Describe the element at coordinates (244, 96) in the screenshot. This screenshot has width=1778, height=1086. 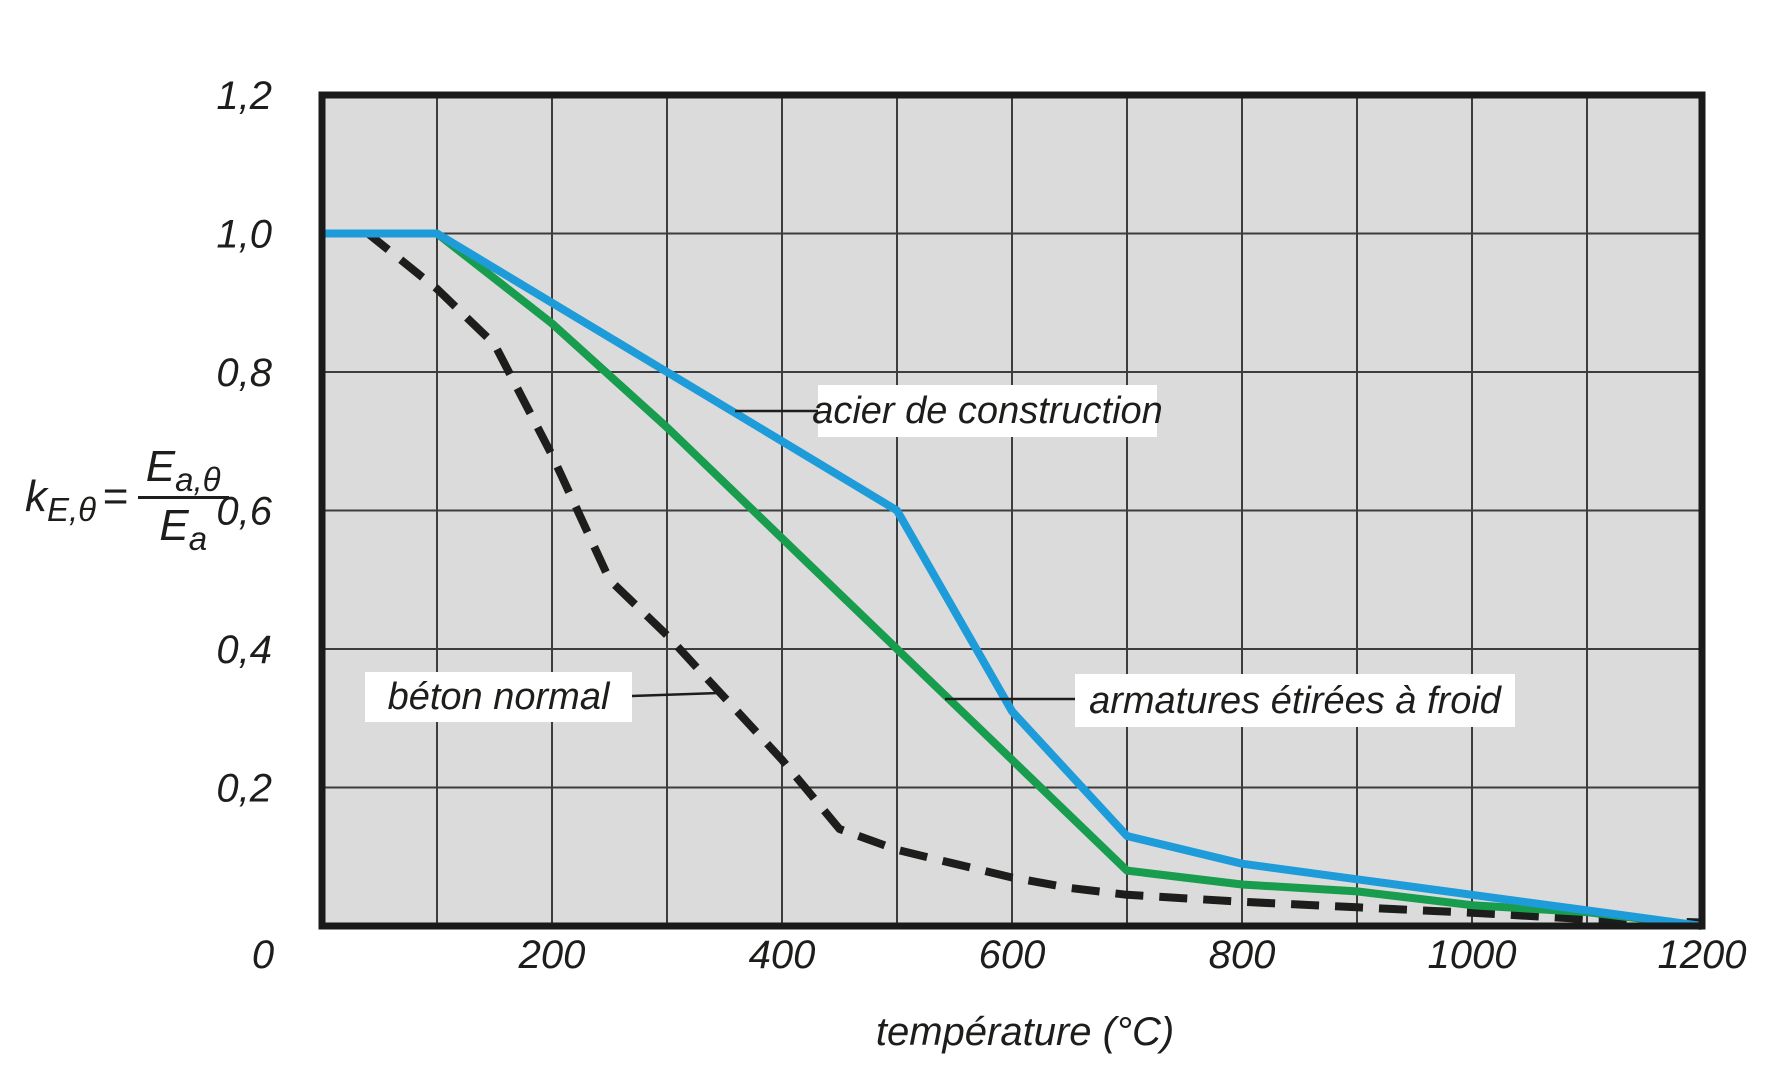
I see `y-tick-label-1,2: 1,2` at that location.